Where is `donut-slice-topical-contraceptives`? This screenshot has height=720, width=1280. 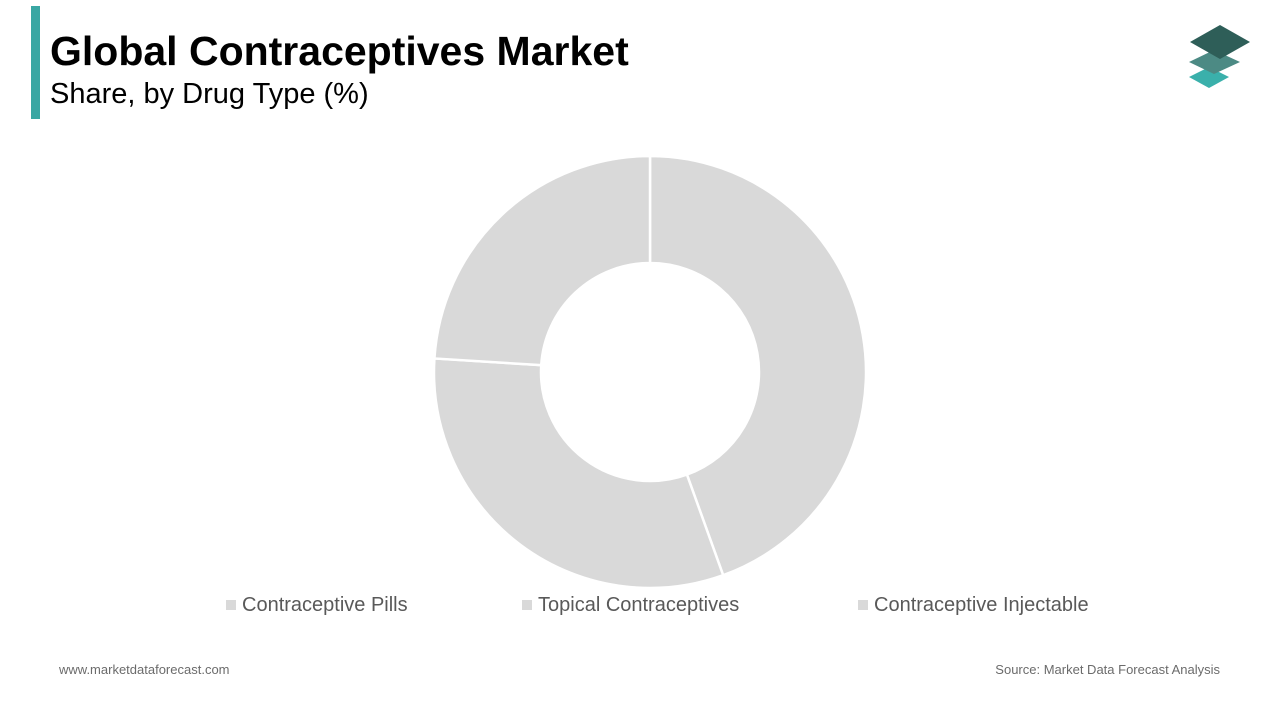
donut-slice-topical-contraceptives is located at coordinates (578, 473).